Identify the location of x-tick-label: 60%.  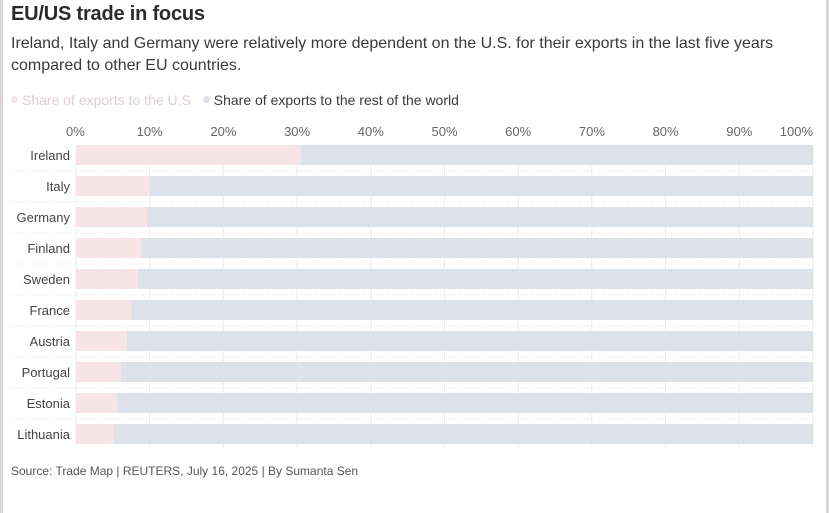
(518, 131).